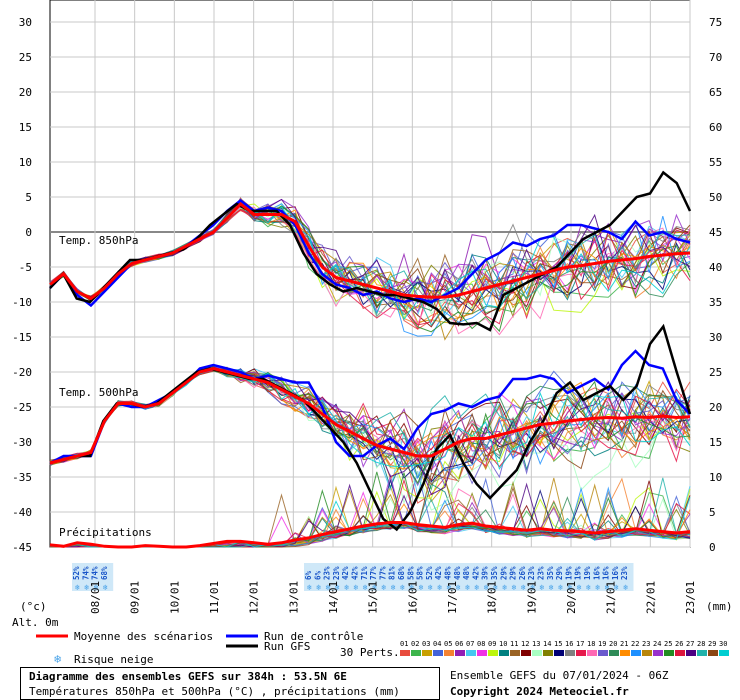  I want to click on left-tick-label: -40, so click(22, 512).